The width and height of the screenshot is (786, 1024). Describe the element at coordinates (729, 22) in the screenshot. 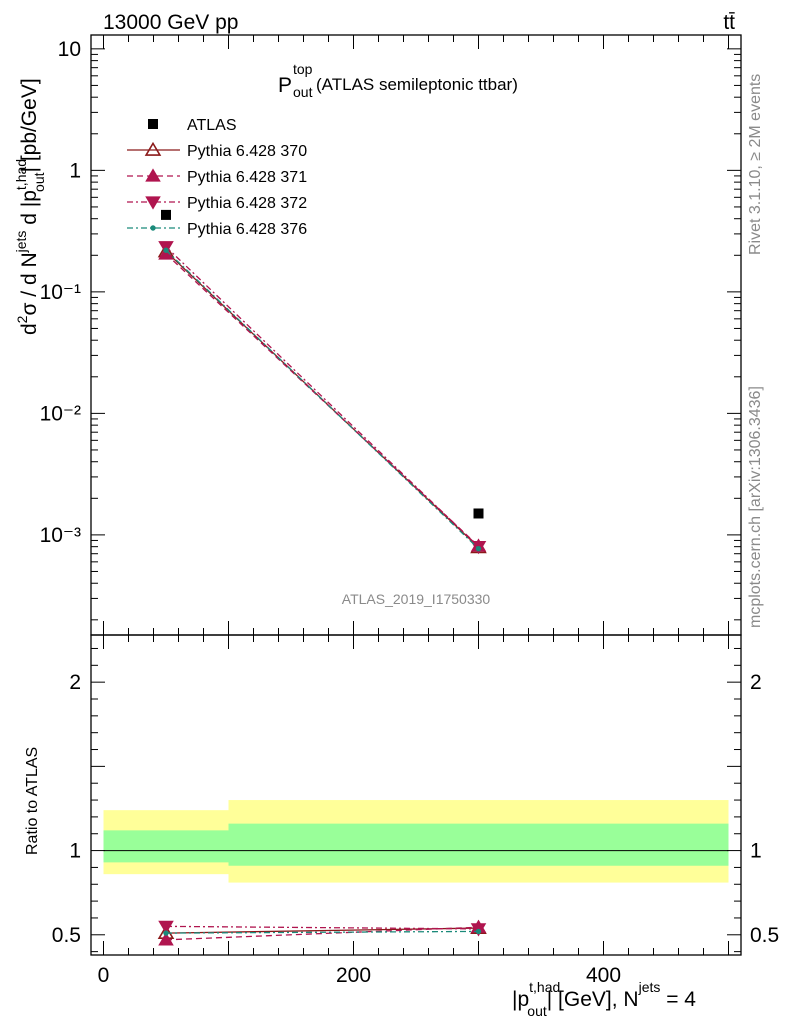

I see `process-label: tt̄` at that location.